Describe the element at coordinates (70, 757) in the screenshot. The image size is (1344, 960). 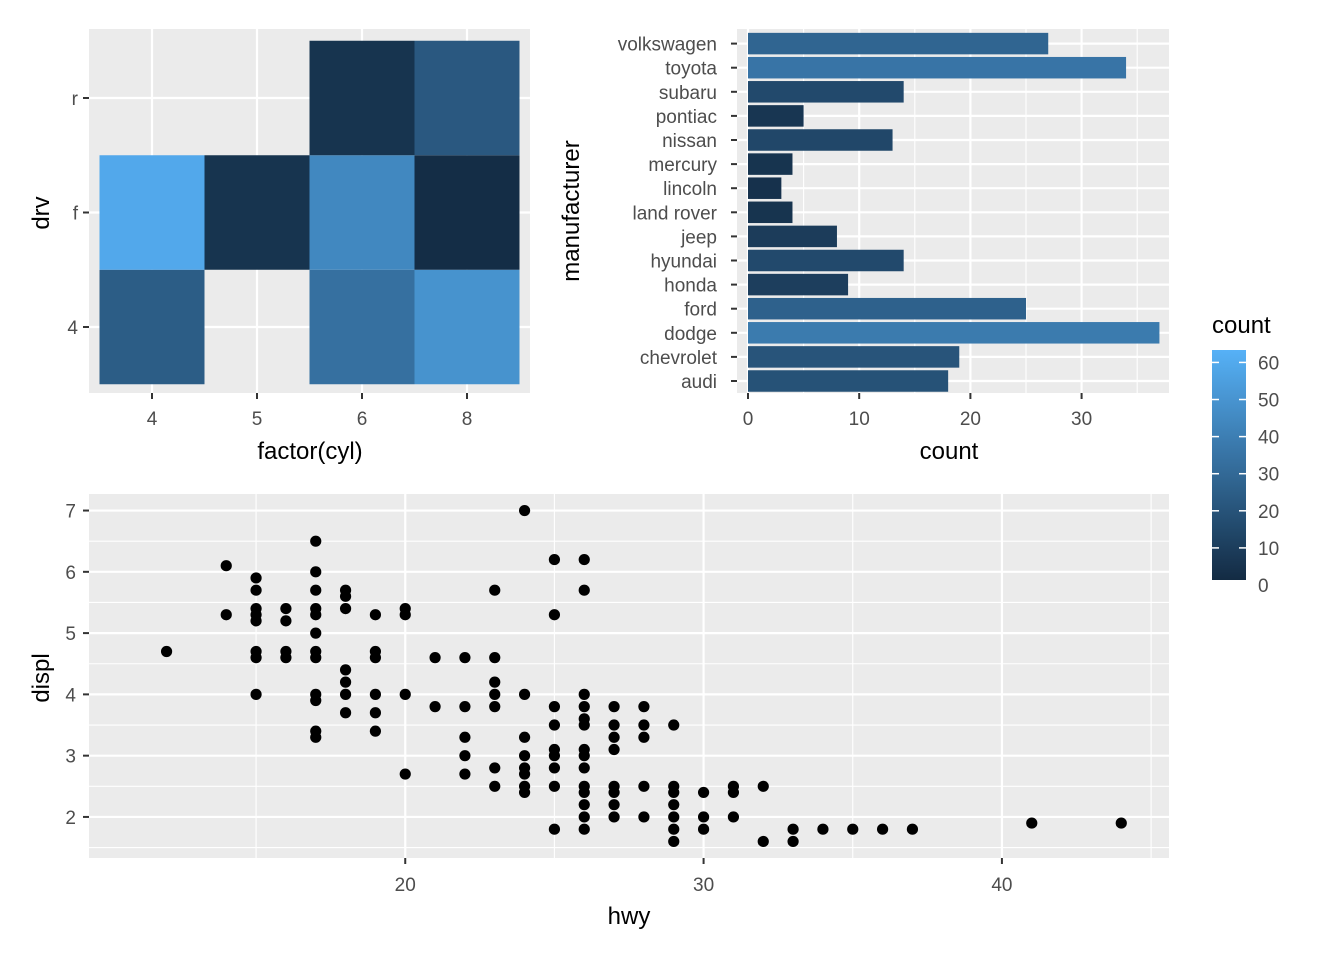
I see `scatter-y-tick-label: 3` at that location.